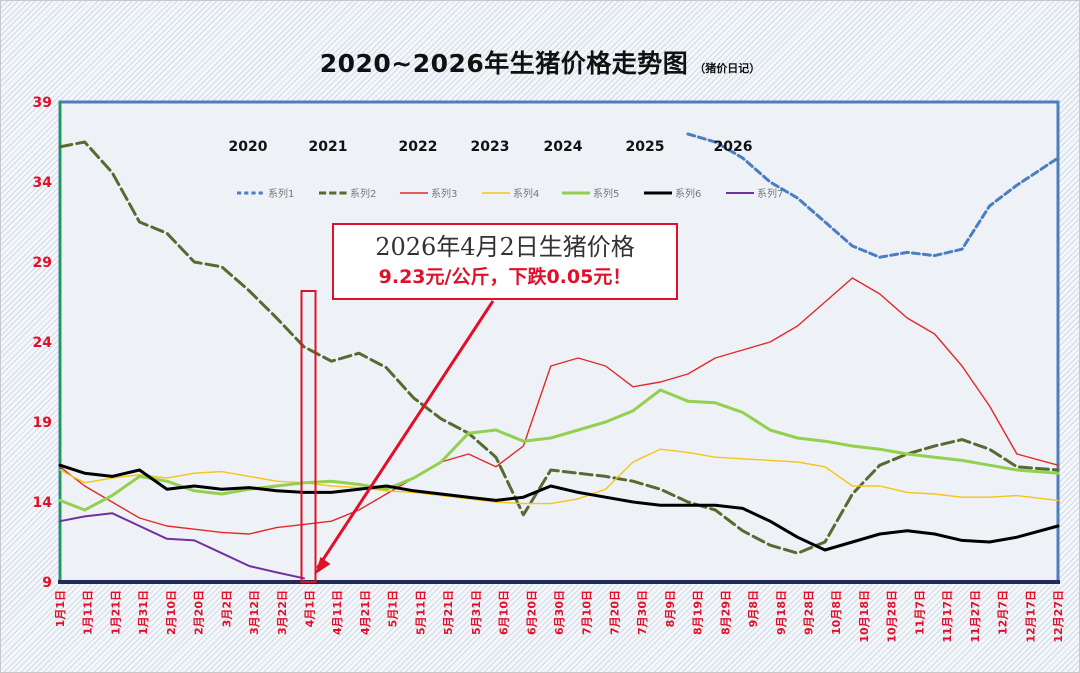  I want to click on x-tick-label: 9月28日, so click(809, 612).